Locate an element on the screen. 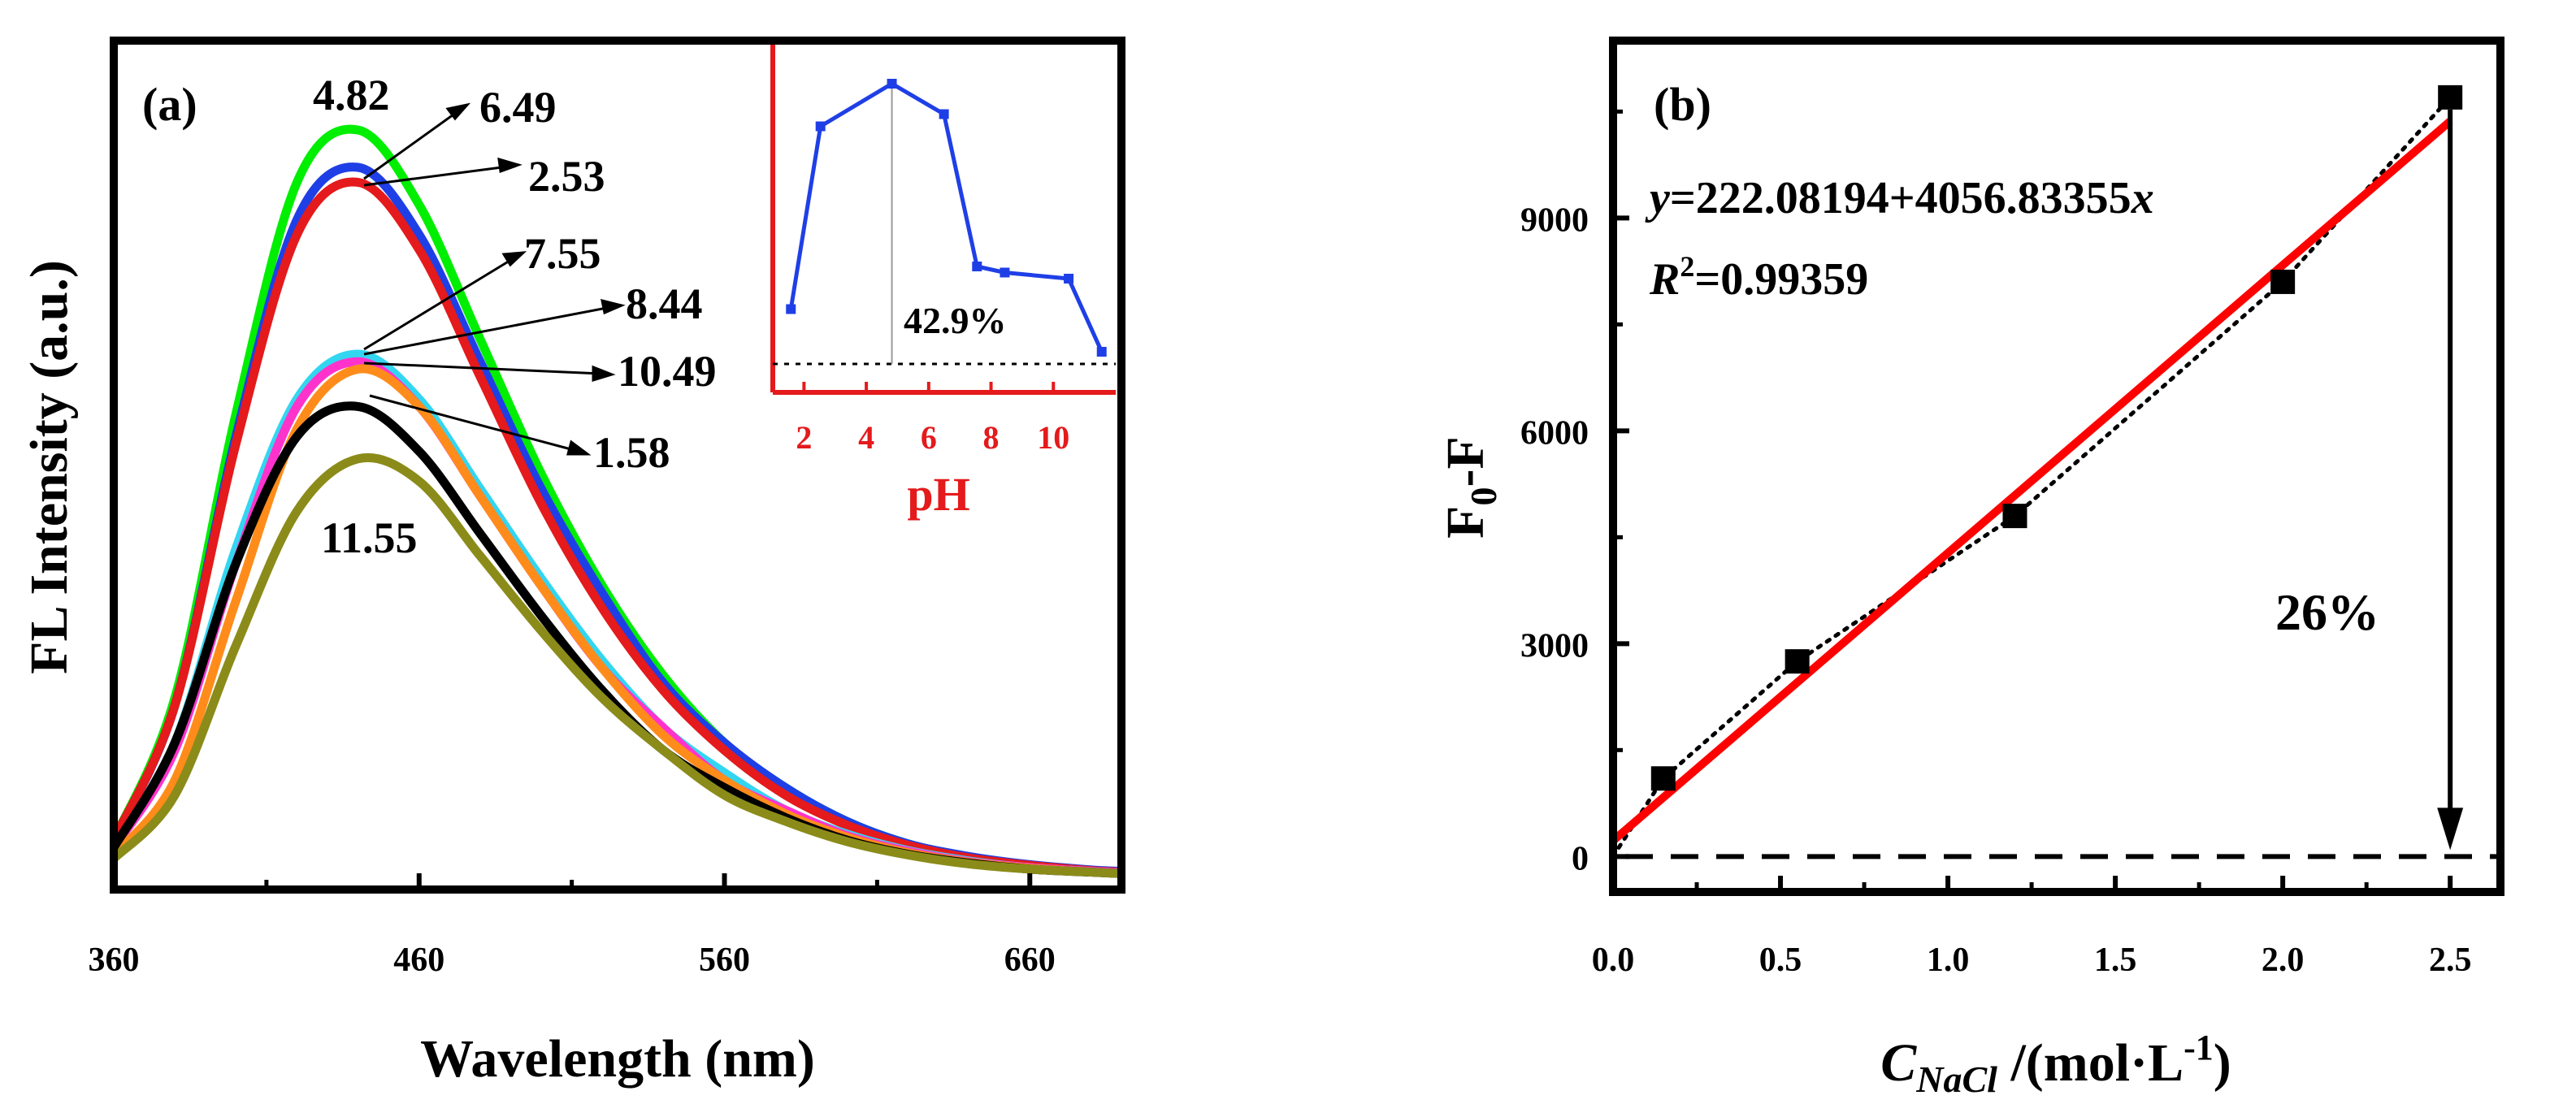 Image resolution: width=2576 pixels, height=1117 pixels. a-x-axis-title: Wavelength (nm) is located at coordinates (617, 1059).